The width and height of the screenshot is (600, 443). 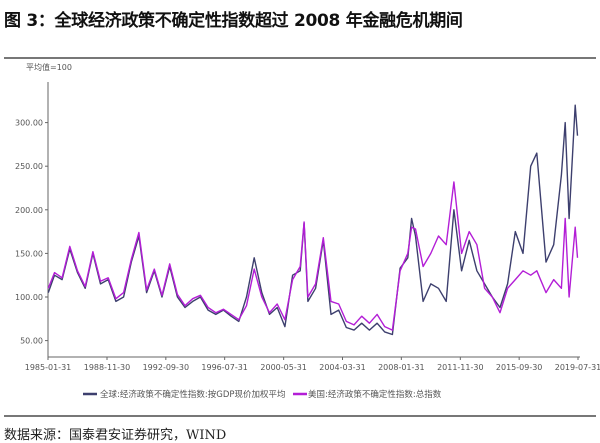 What do you see at coordinates (31, 341) in the screenshot?
I see `y-tick-label: 50.00` at bounding box center [31, 341].